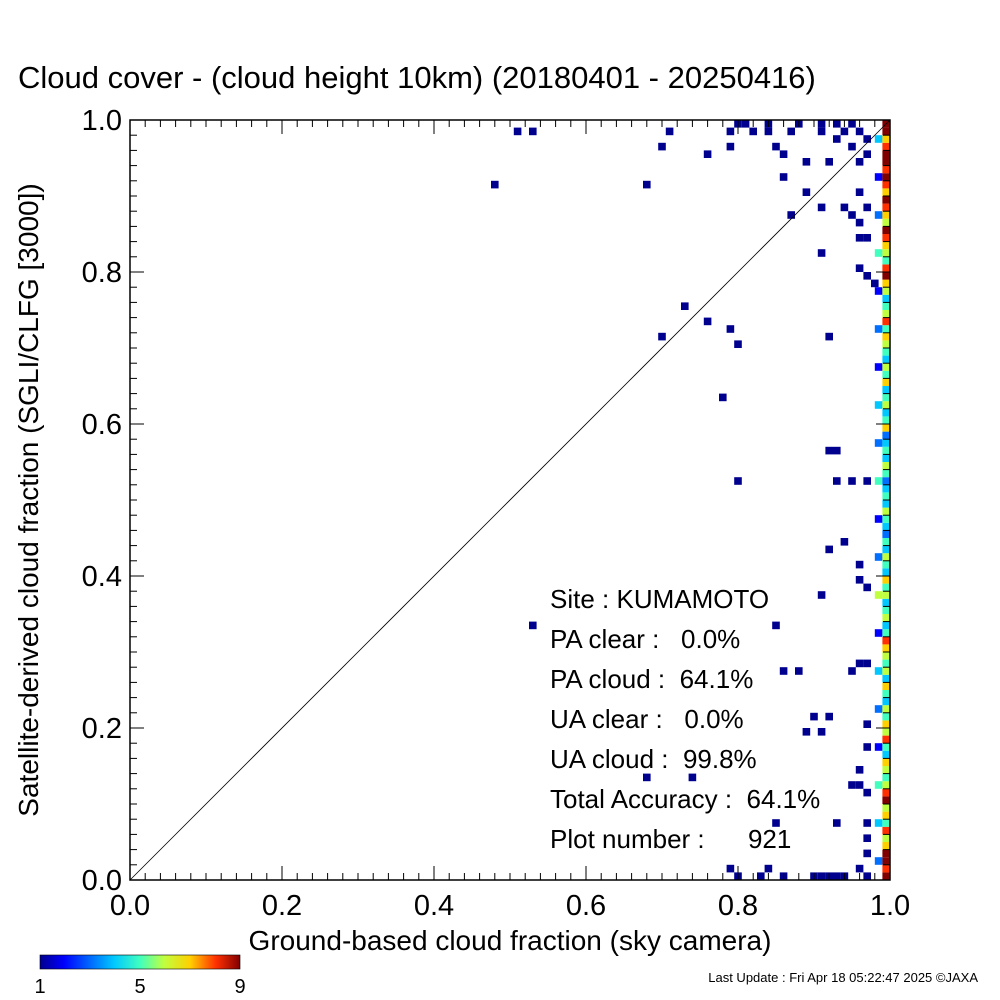  What do you see at coordinates (139, 987) in the screenshot?
I see `colorbar-labels: 1 5 9` at bounding box center [139, 987].